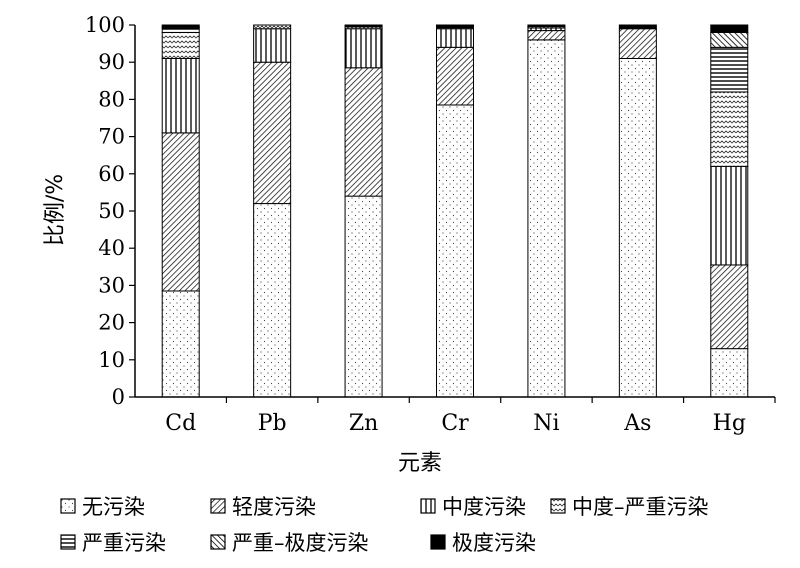  I want to click on legend-item: 轻度污染, so click(315, 506).